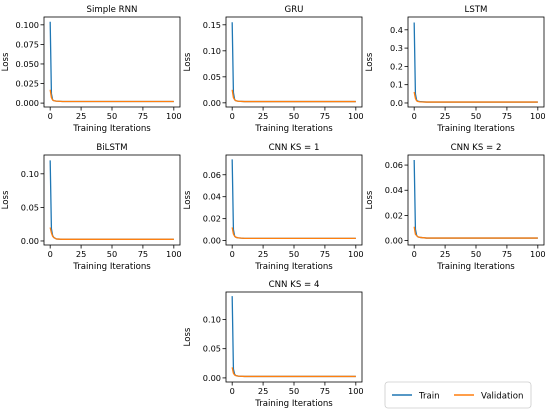  Describe the element at coordinates (27, 103) in the screenshot. I see `y-tick-label: 0.000` at that location.